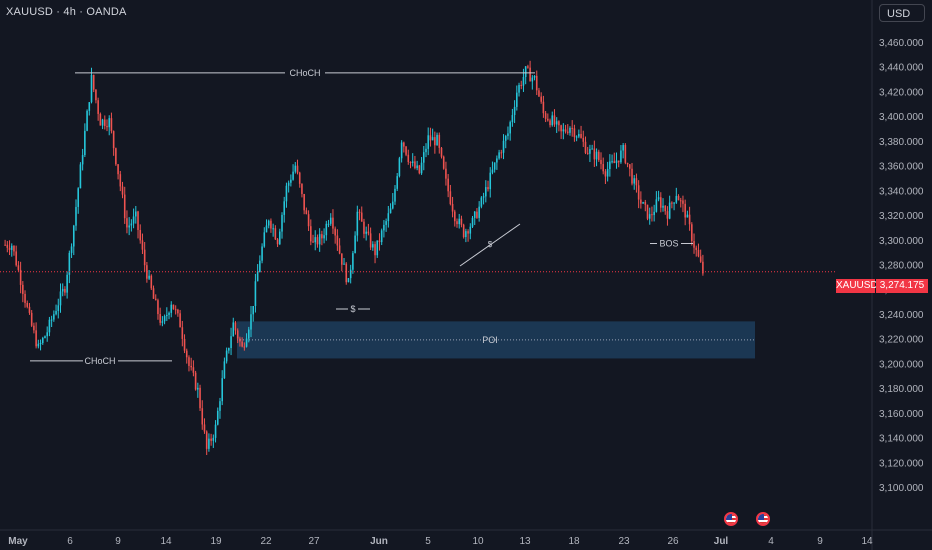 The height and width of the screenshot is (550, 932). I want to click on y-tick-label: 3,420.000, so click(901, 92).